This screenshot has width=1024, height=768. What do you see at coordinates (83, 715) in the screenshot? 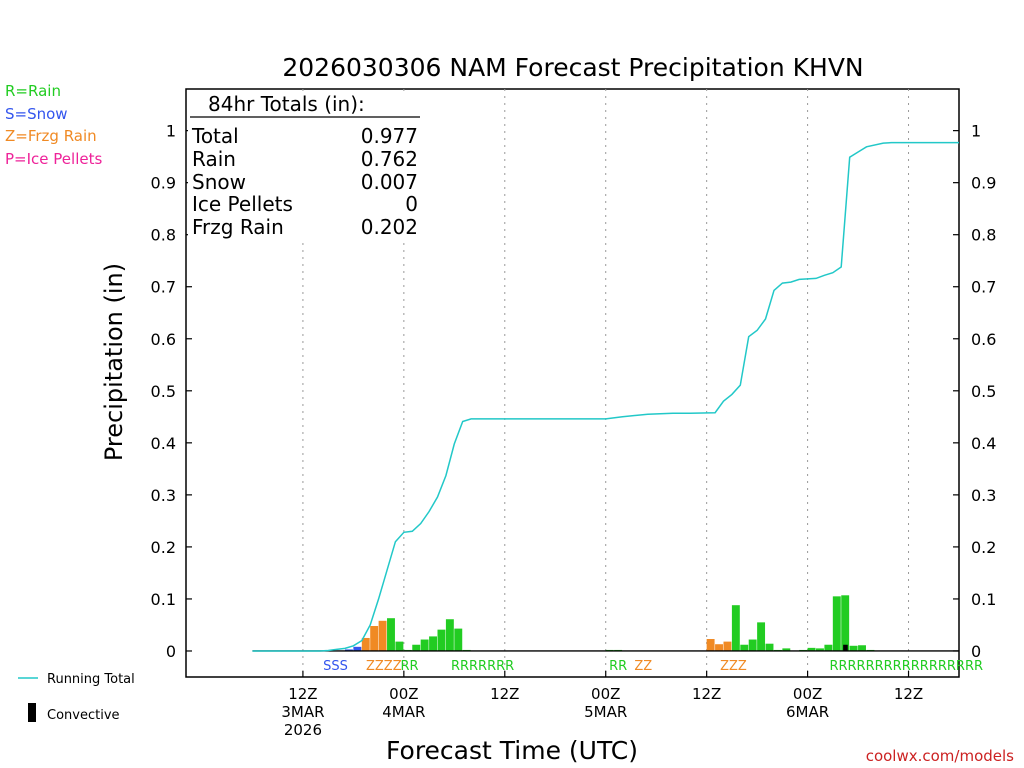
I see `convective-legend-label: Convective` at bounding box center [83, 715].